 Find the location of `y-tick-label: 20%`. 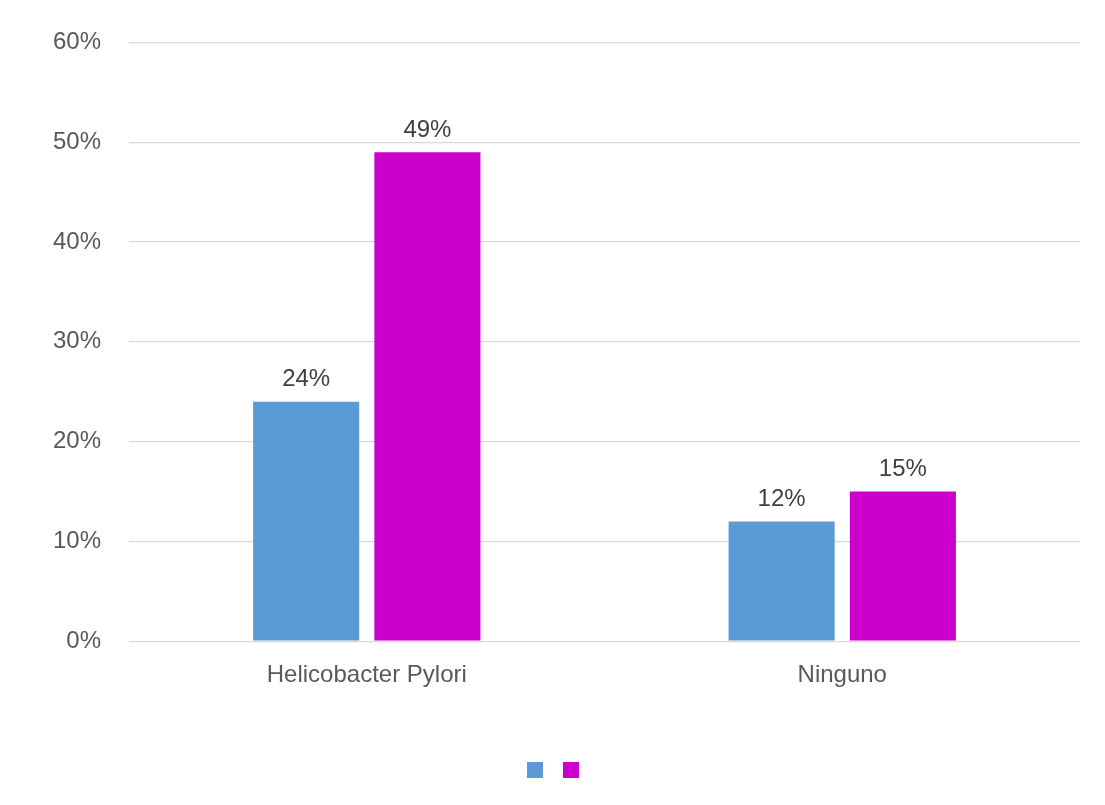

y-tick-label: 20% is located at coordinates (77, 440).